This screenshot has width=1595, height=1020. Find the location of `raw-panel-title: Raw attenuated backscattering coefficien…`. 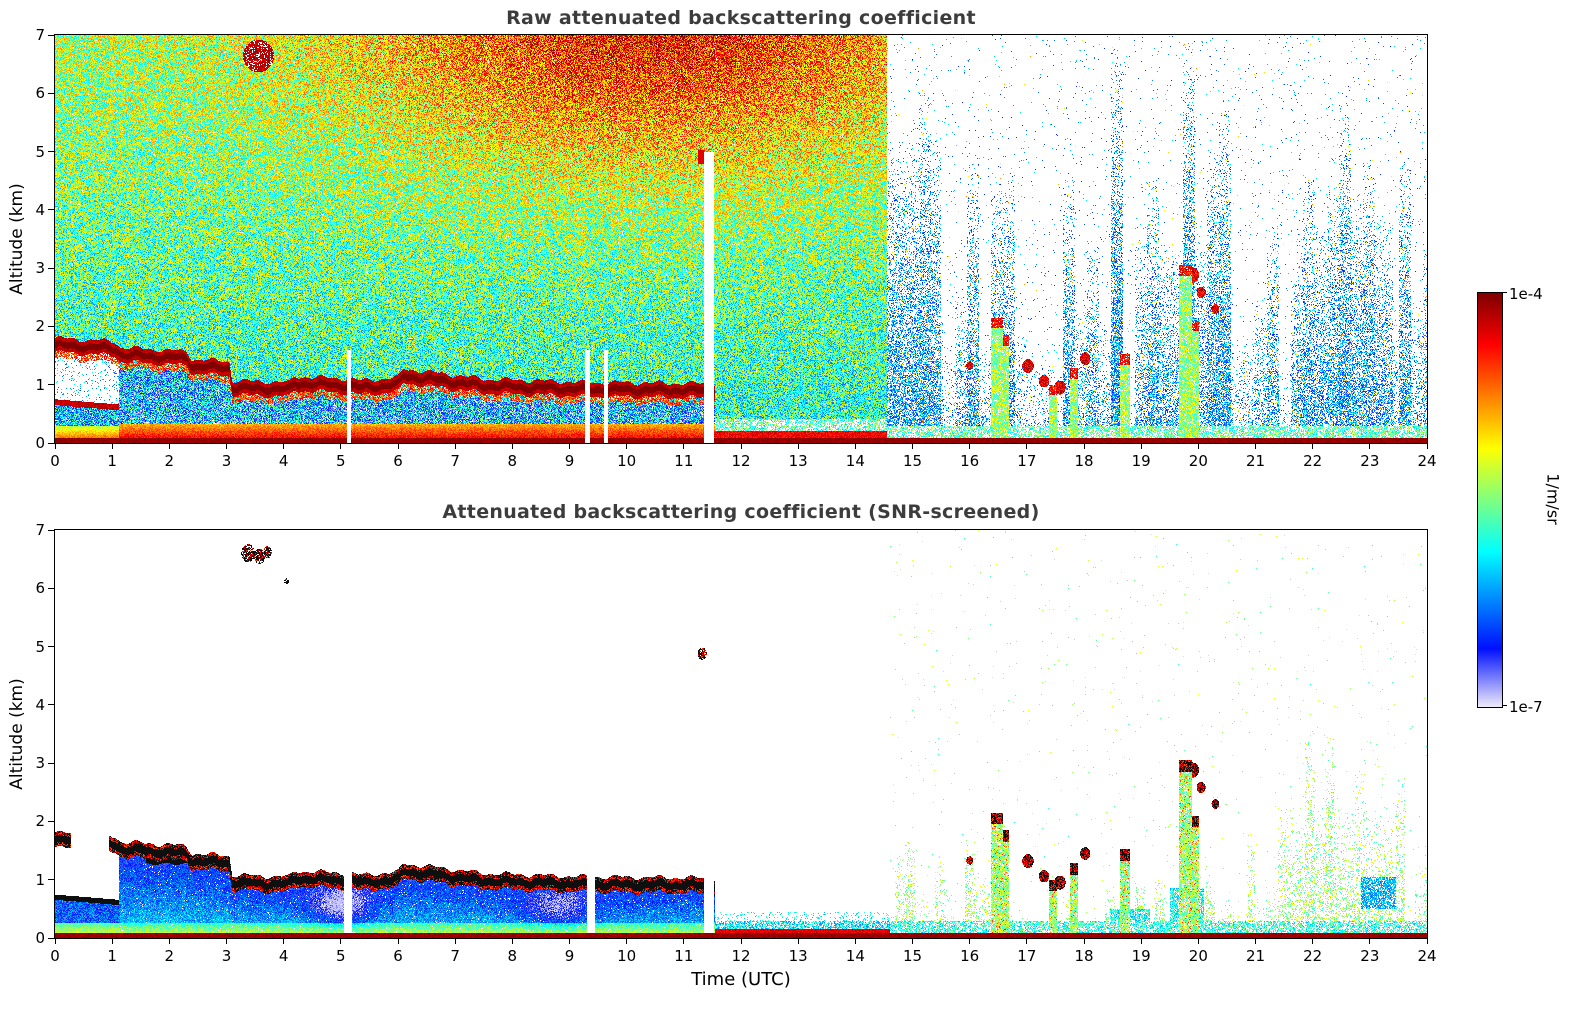

raw-panel-title: Raw attenuated backscattering coefficien… is located at coordinates (741, 18).